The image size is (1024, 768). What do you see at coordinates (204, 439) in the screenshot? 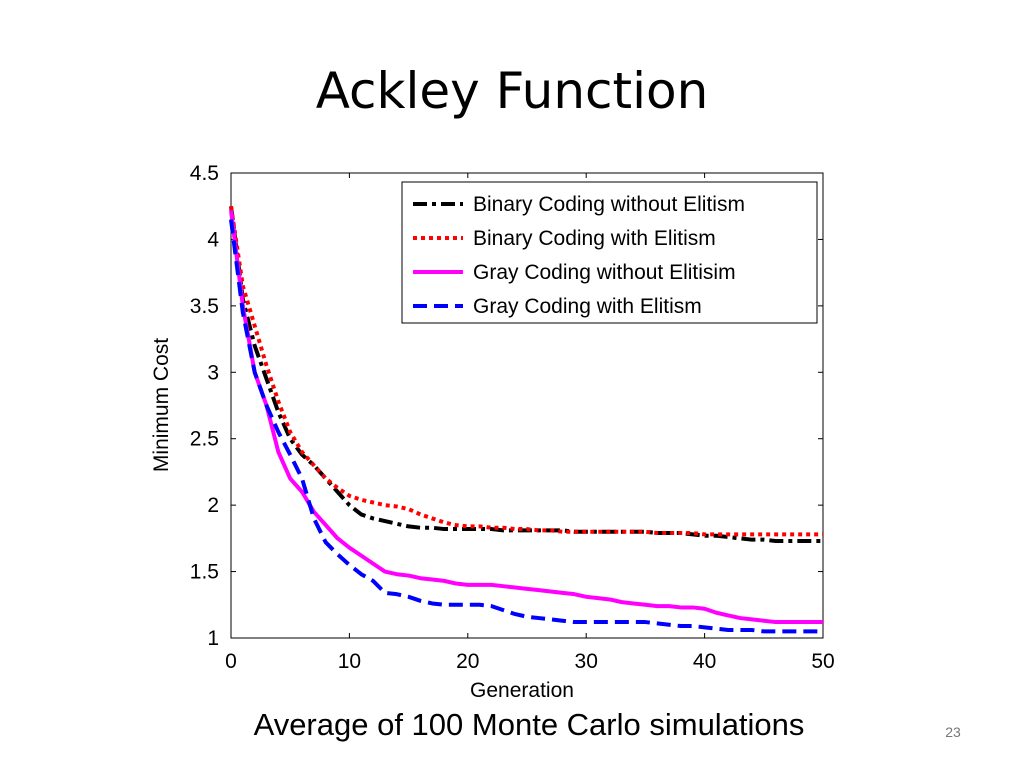
I see `y-tick-label: 2.5` at bounding box center [204, 439].